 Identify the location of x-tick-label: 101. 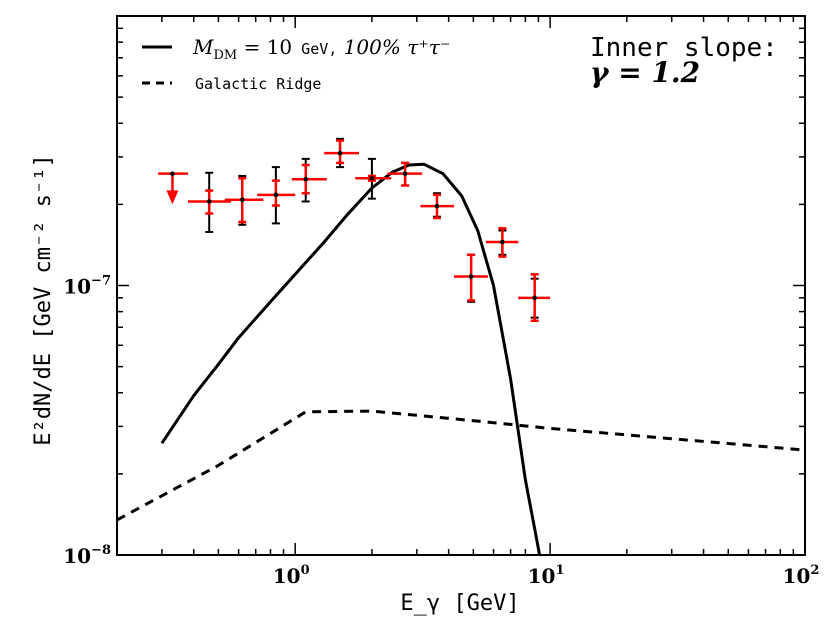
(546, 575).